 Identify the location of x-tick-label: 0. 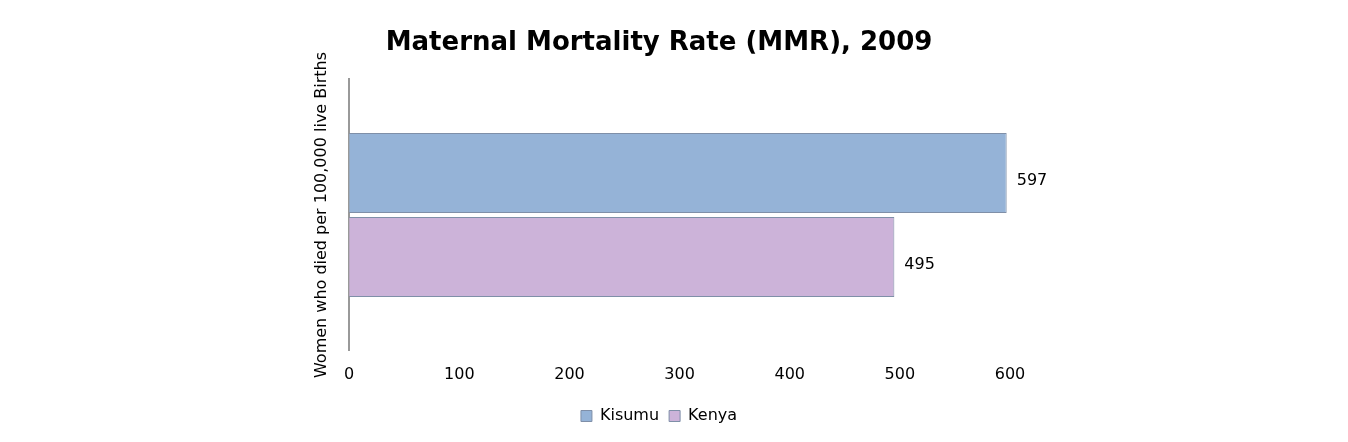
(349, 373).